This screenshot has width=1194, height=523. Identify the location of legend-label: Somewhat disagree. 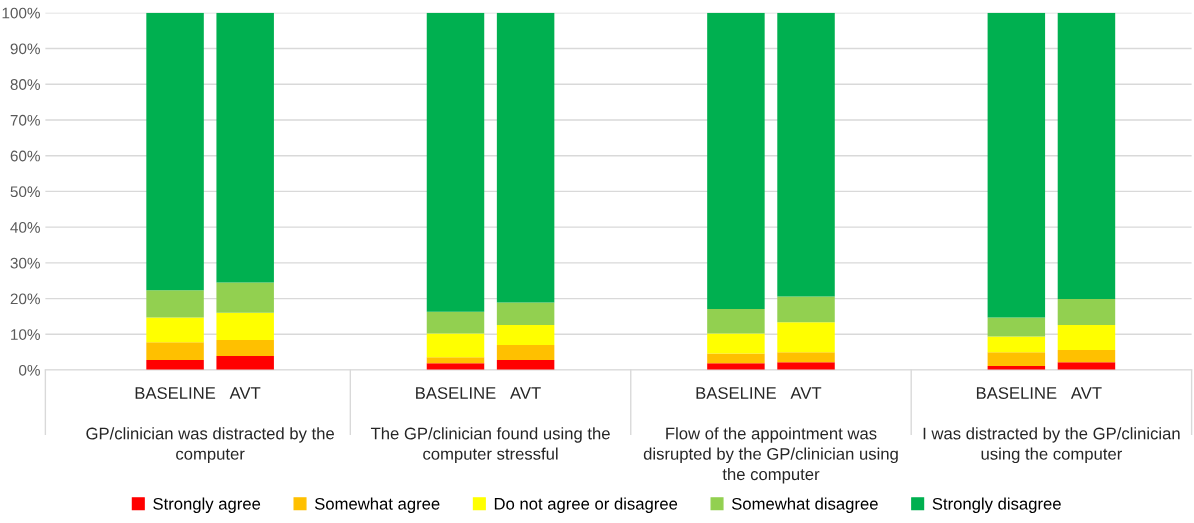
(804, 505).